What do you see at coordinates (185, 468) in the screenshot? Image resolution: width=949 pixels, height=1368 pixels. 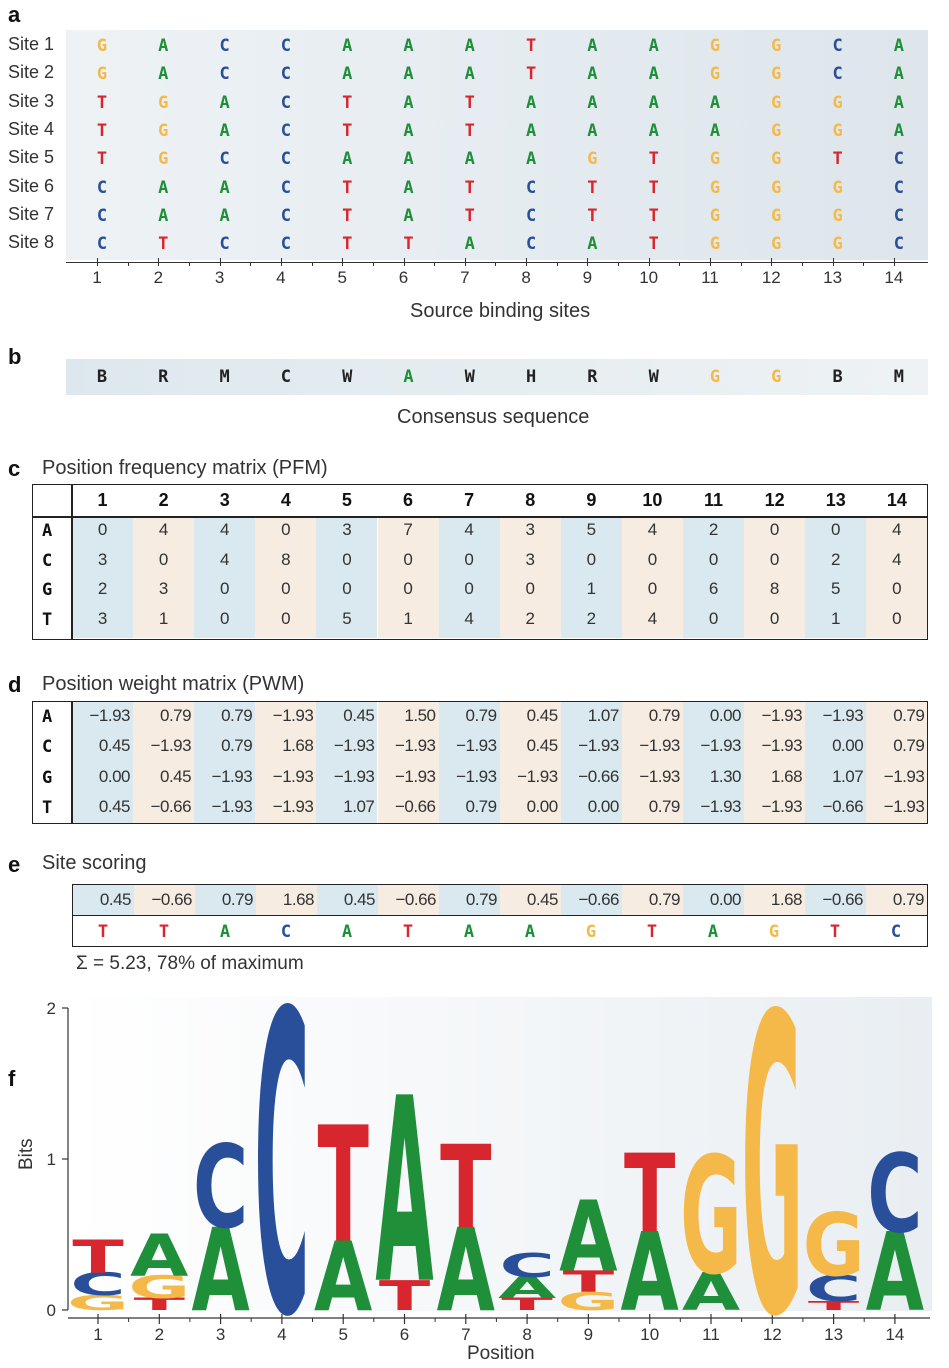 I see `pfm-title: Position frequency matrix (PFM)` at bounding box center [185, 468].